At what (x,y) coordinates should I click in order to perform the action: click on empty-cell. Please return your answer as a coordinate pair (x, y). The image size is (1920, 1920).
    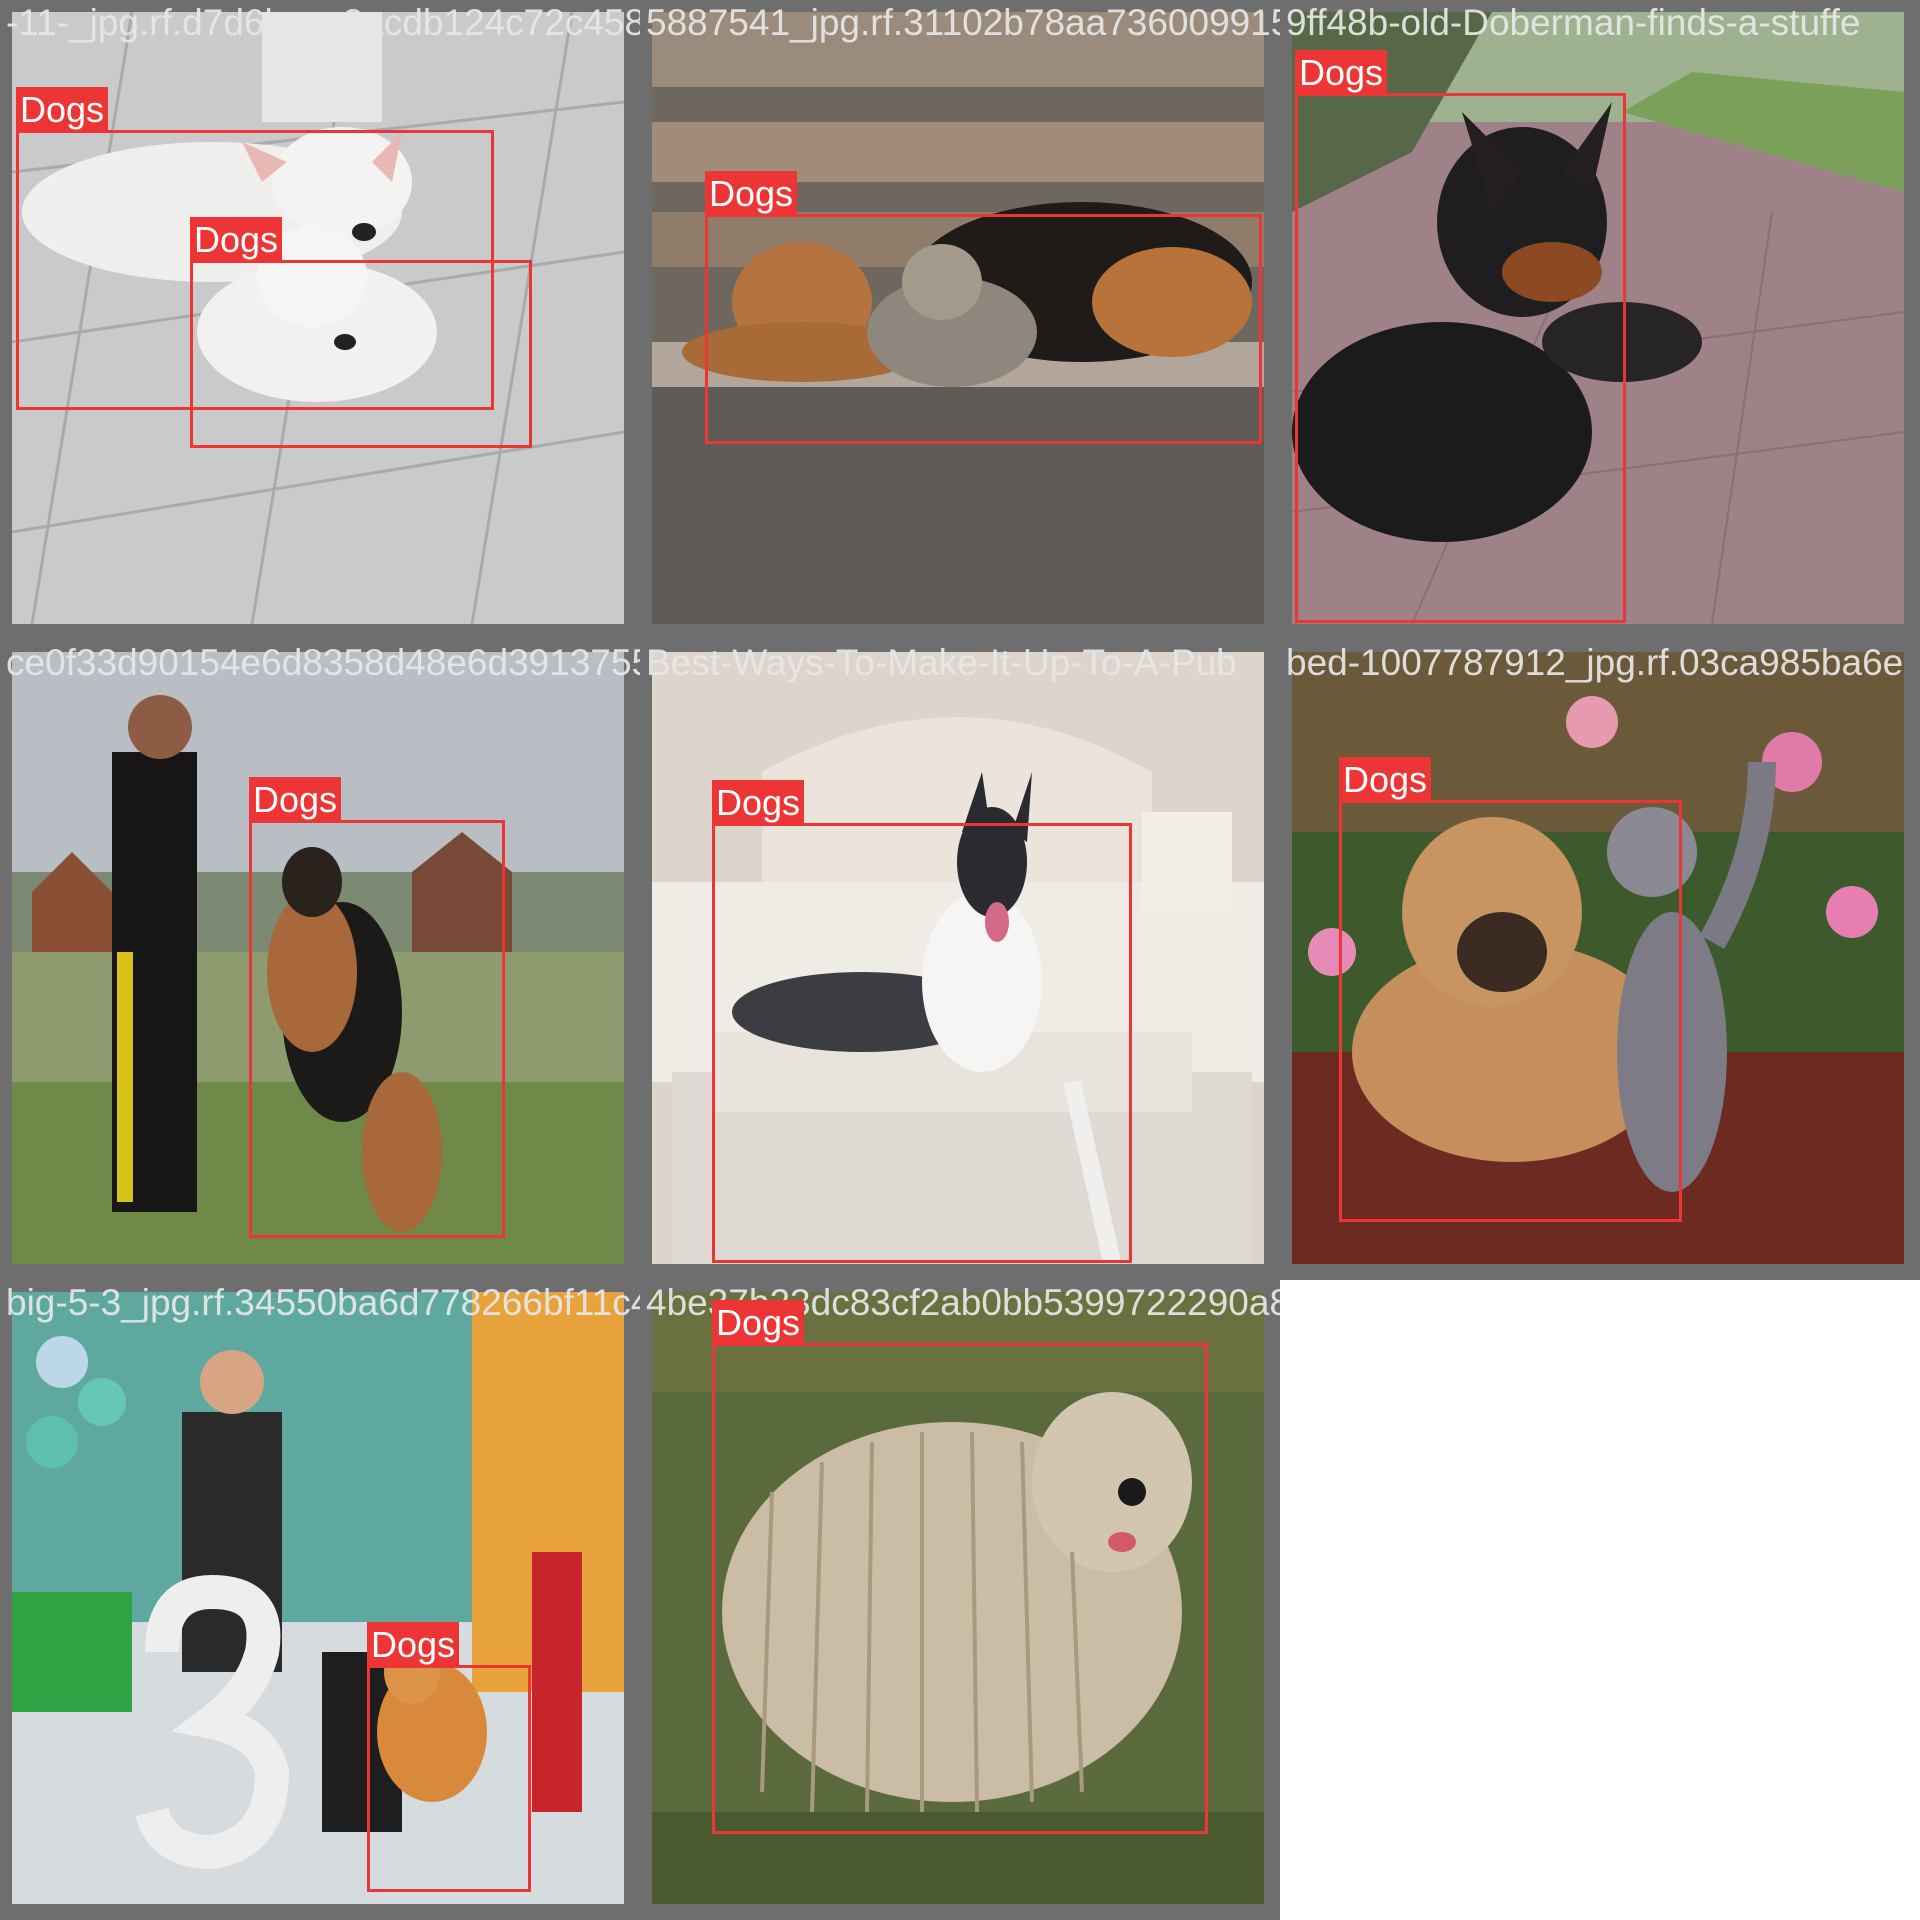
    Looking at the image, I should click on (1600, 1600).